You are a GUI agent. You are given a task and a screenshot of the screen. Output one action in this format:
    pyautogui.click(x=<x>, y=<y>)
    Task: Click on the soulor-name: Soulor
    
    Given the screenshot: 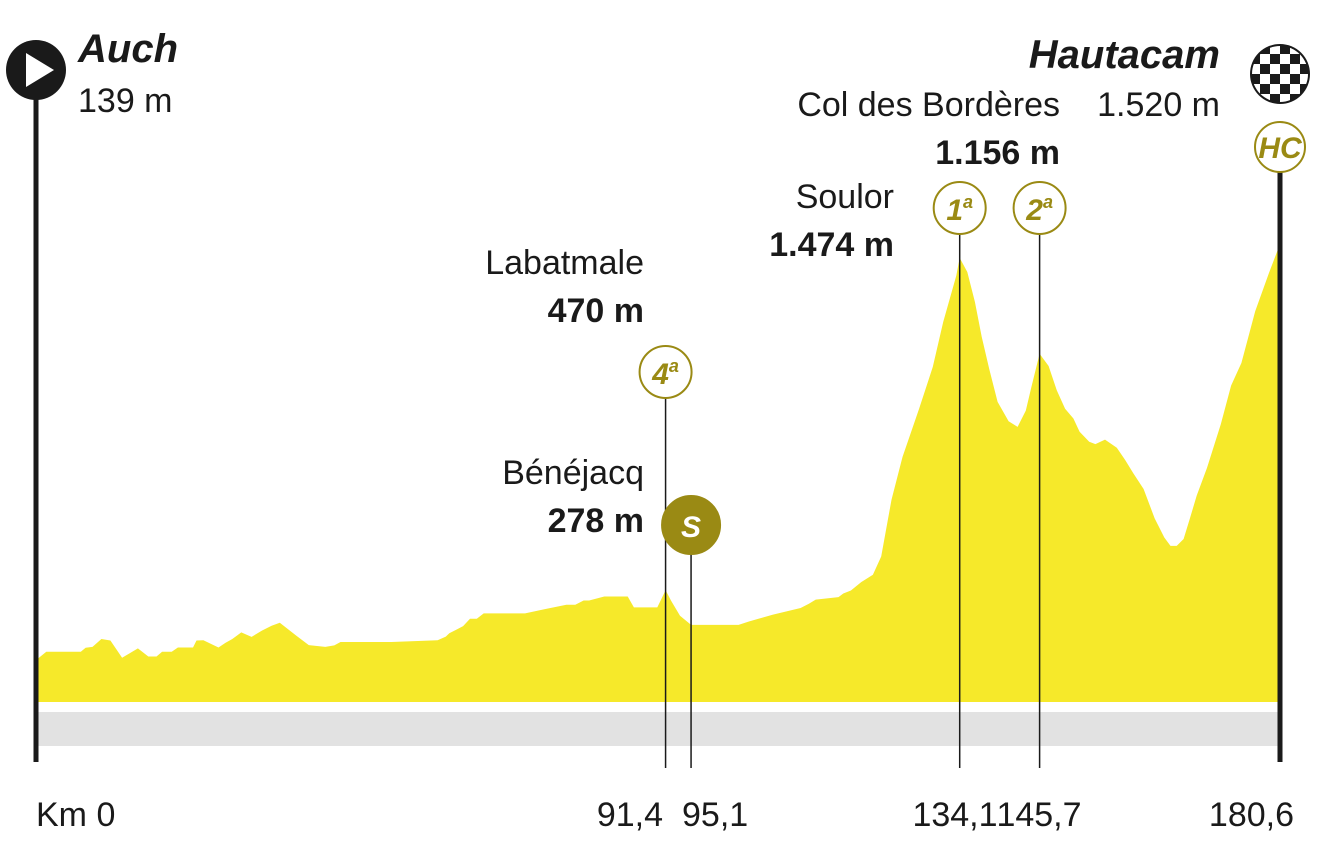 What is the action you would take?
    pyautogui.click(x=845, y=197)
    